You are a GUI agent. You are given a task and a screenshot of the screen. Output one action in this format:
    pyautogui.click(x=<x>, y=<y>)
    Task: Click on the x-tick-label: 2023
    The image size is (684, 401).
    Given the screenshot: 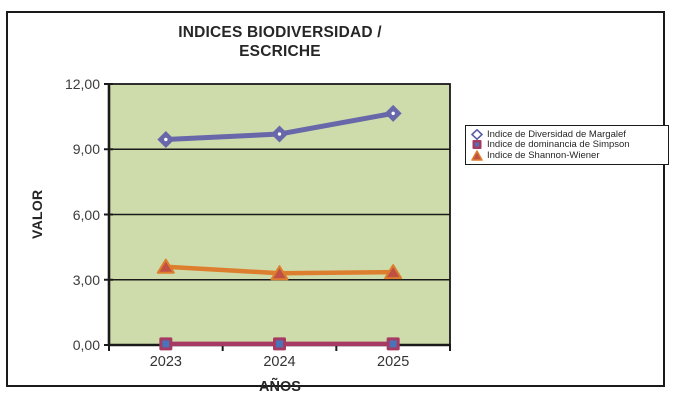 What is the action you would take?
    pyautogui.click(x=165, y=362)
    